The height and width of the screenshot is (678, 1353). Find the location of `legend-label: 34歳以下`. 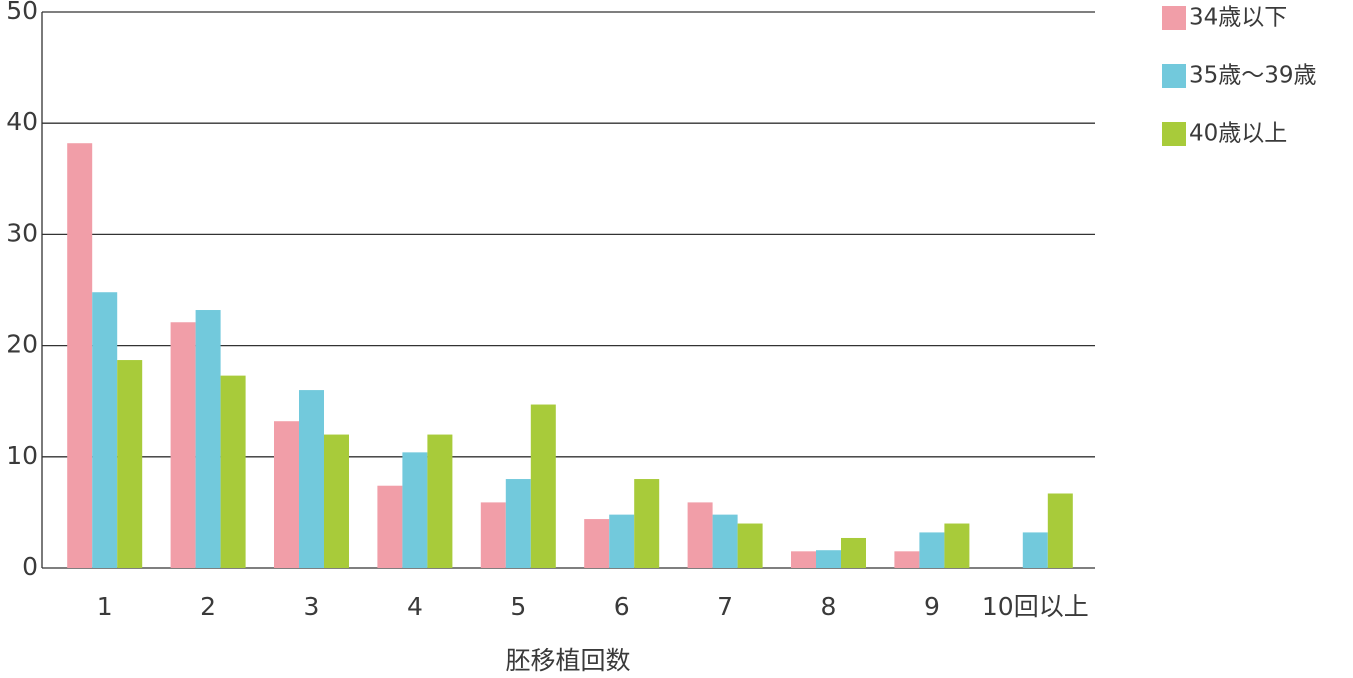

legend-label: 34歳以下 is located at coordinates (1238, 18).